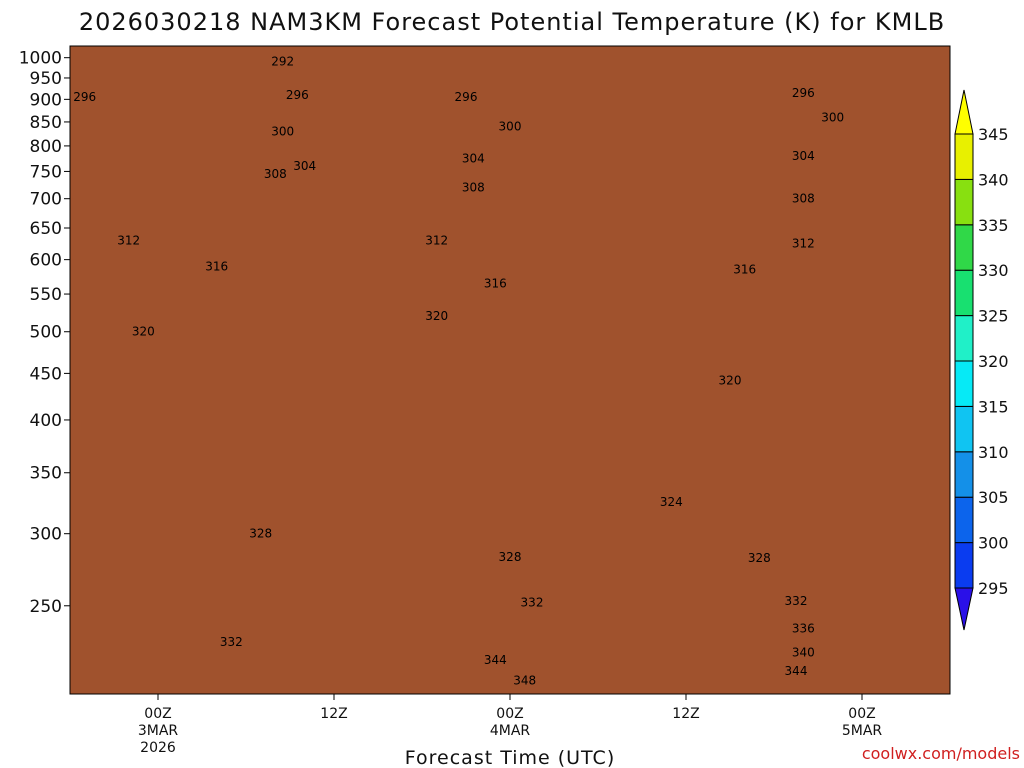 The image size is (1024, 768). What do you see at coordinates (46, 123) in the screenshot?
I see `y-tick-label: 850` at bounding box center [46, 123].